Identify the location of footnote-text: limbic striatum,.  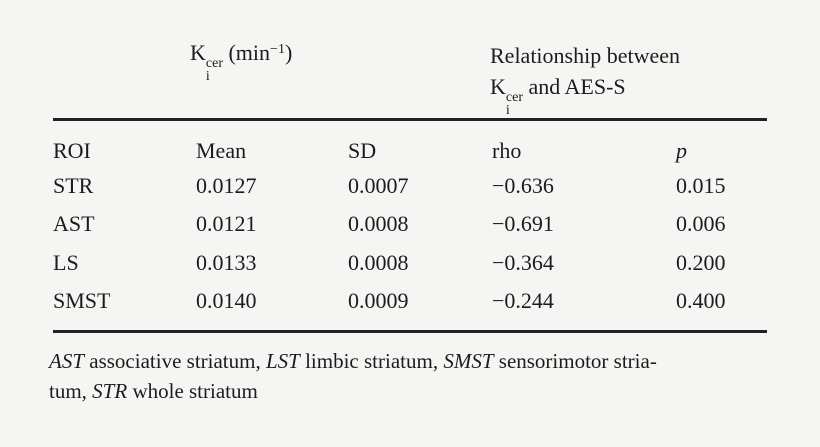
(371, 361).